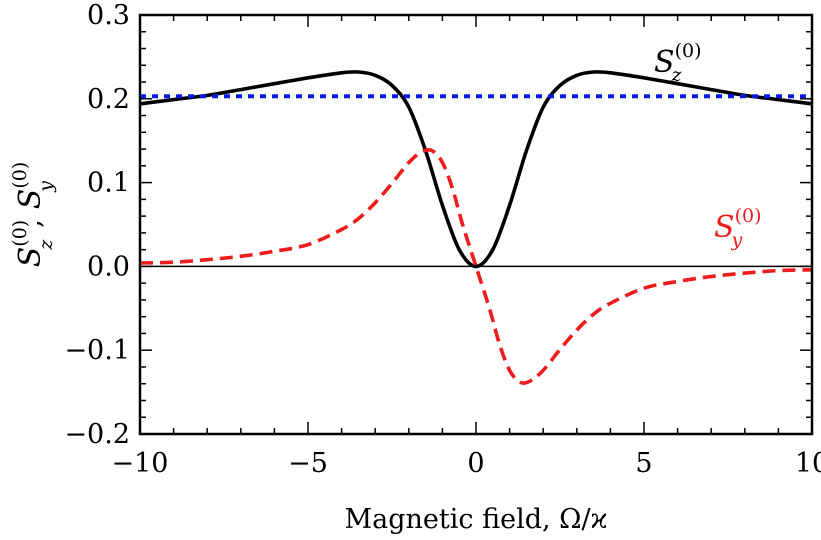 This screenshot has height=540, width=821. Describe the element at coordinates (476, 519) in the screenshot. I see `x-axis-label: Magnetic field, Ω/ϰ` at that location.